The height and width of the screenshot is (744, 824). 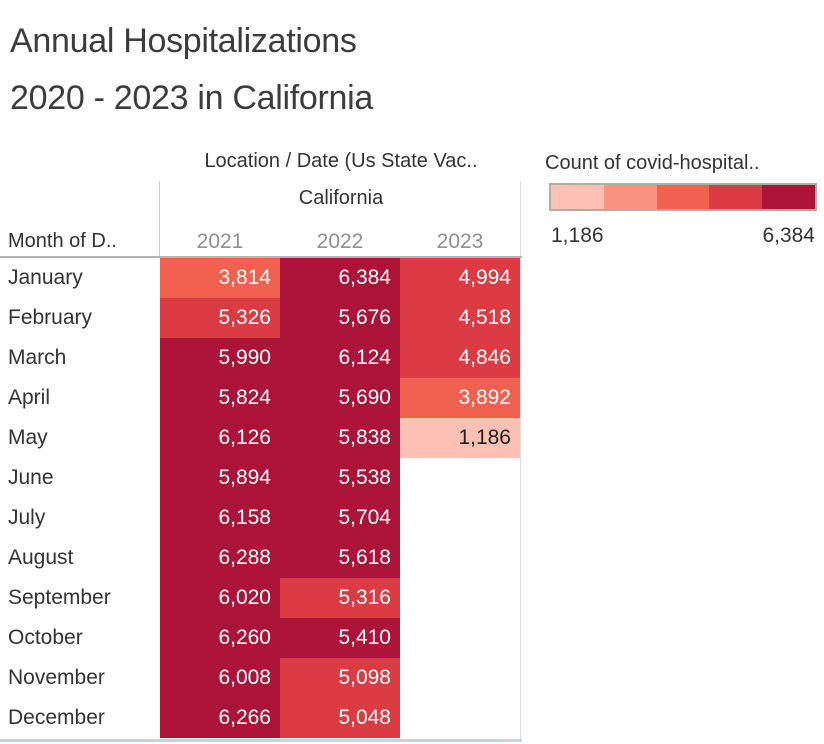 What do you see at coordinates (220, 318) in the screenshot?
I see `heatmap-cell-2021-february: 5,326` at bounding box center [220, 318].